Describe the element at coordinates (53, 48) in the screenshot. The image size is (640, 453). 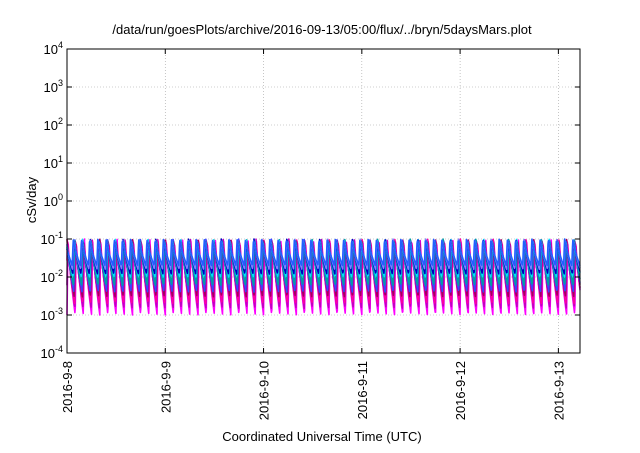
I see `y-tick-label: 10⁴` at that location.